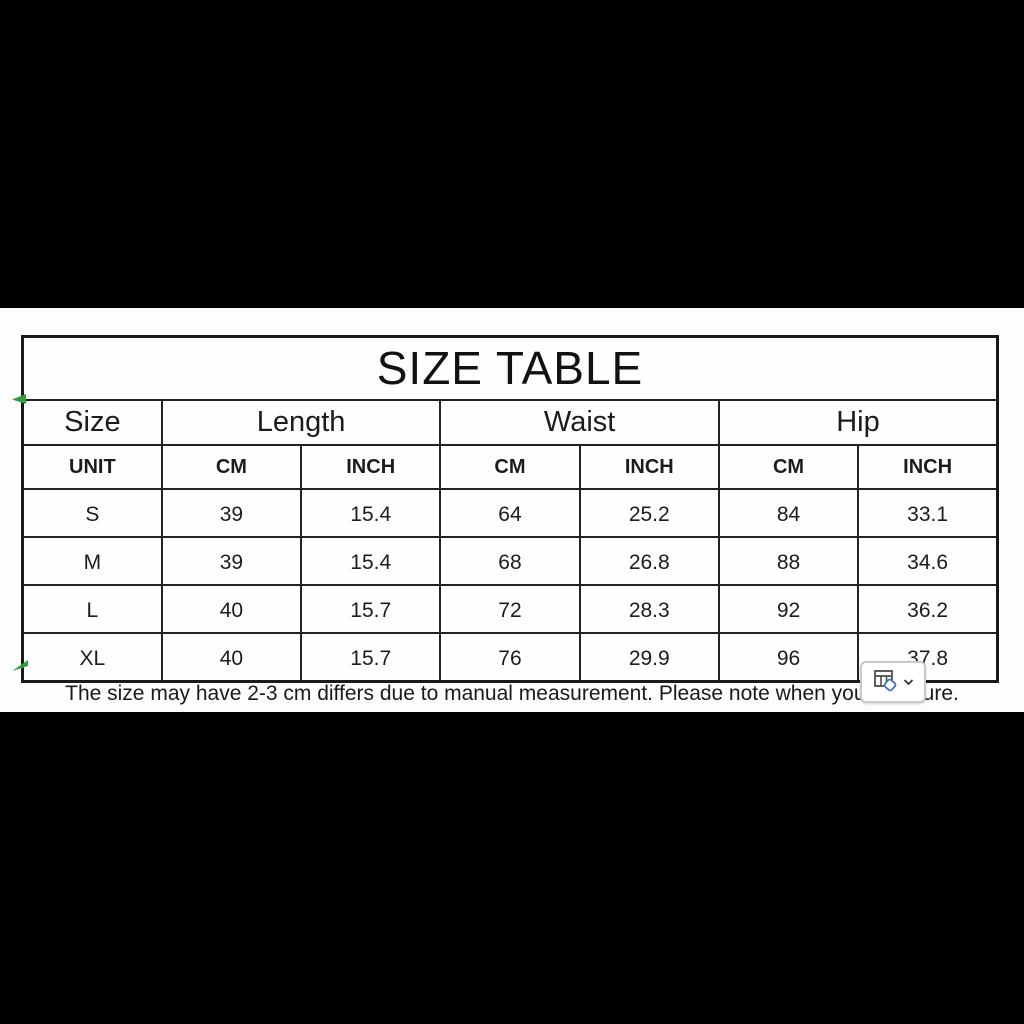 This screenshot has height=1024, width=1024. I want to click on group-header-row: Size Length Waist Hip, so click(510, 422).